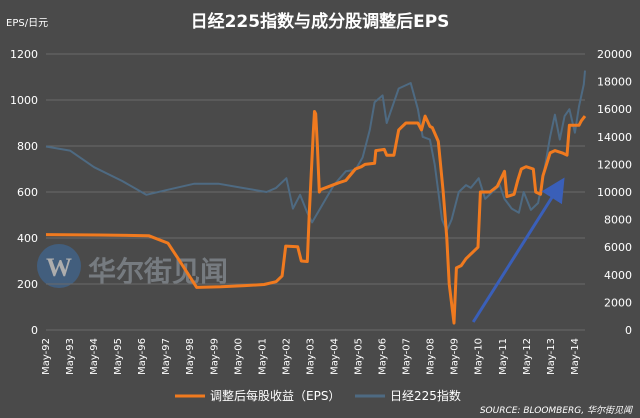 The width and height of the screenshot is (640, 418). What do you see at coordinates (70, 356) in the screenshot?
I see `x-tick-label: May-93` at bounding box center [70, 356].